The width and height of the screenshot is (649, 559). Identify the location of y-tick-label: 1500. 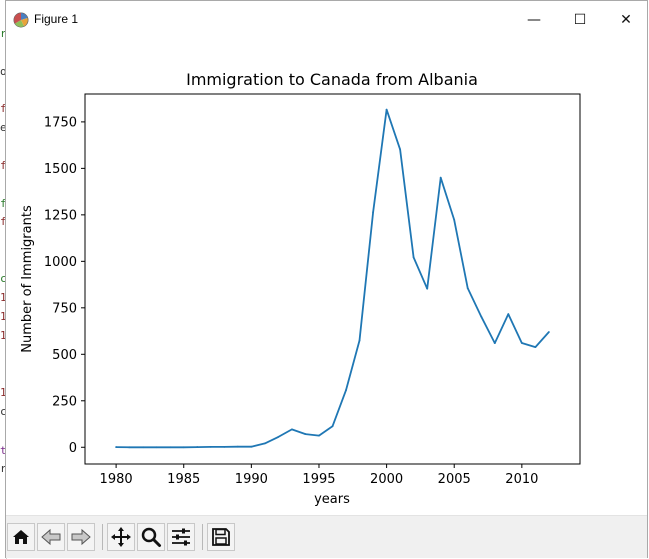
(60, 169).